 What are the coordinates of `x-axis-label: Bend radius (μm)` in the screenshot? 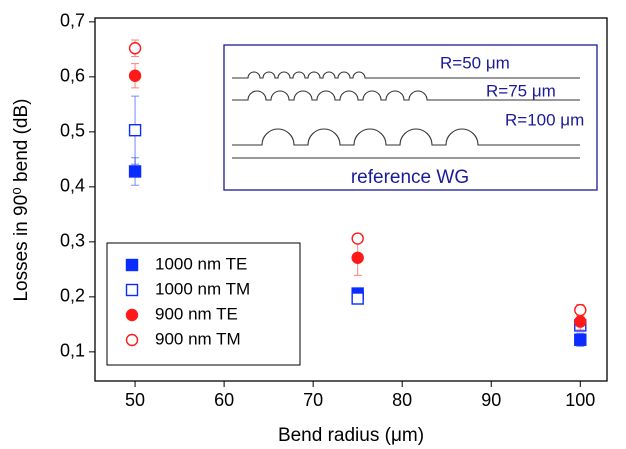 It's located at (351, 435).